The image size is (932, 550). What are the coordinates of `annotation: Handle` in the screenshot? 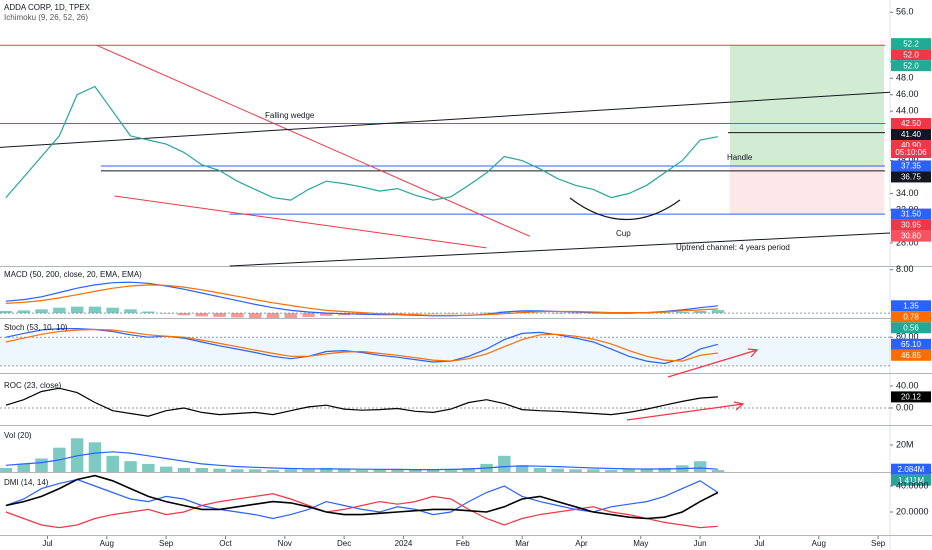 It's located at (740, 157).